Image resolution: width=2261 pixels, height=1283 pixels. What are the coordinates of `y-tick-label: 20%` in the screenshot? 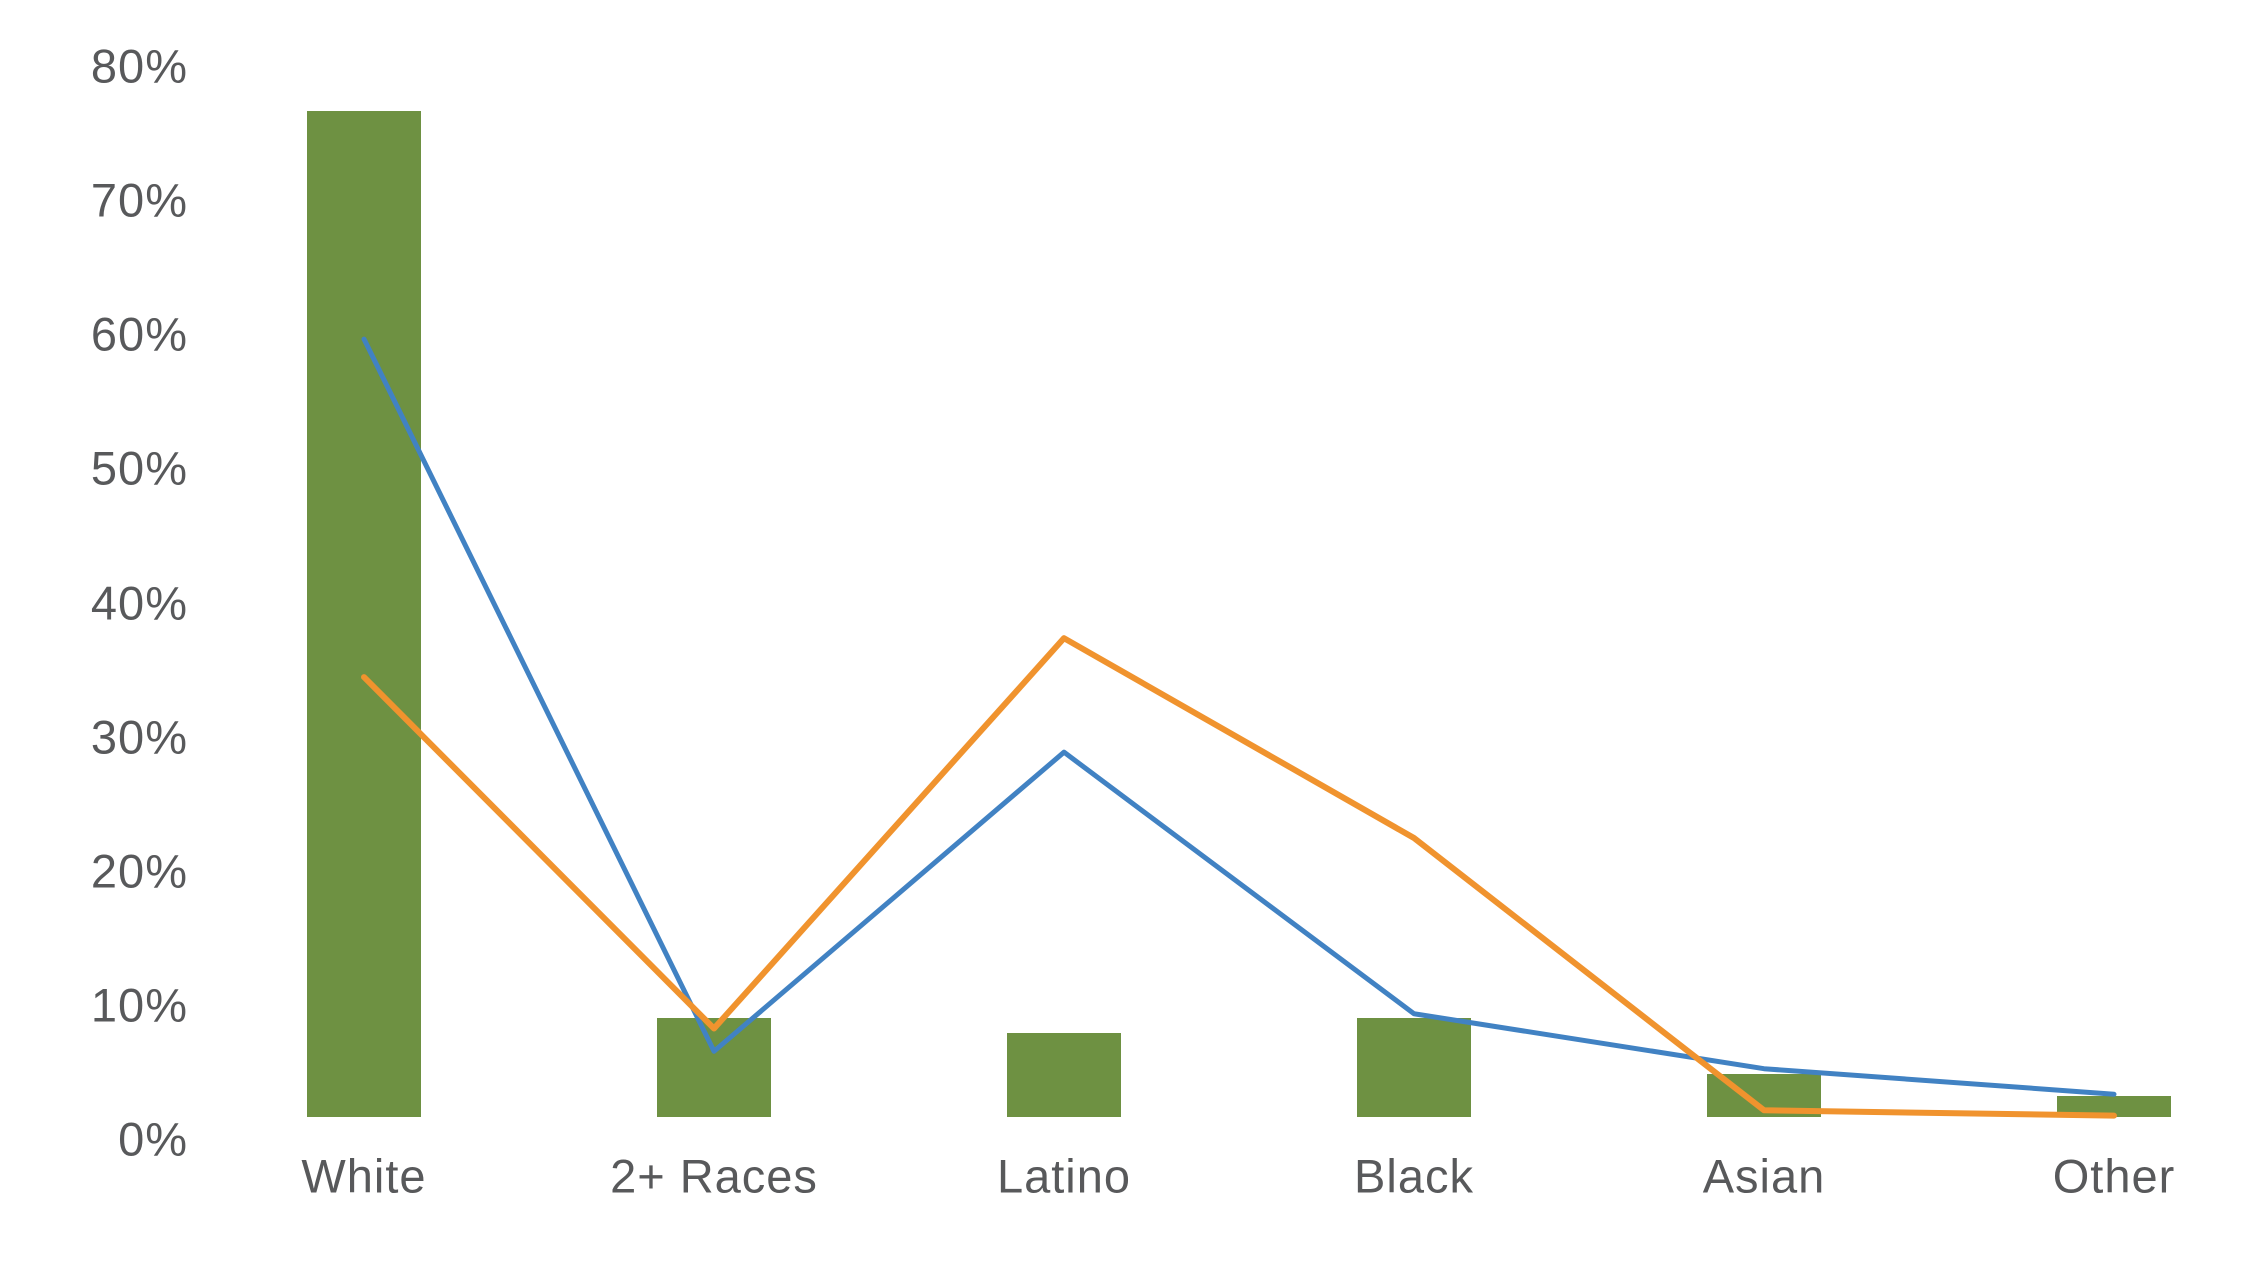 It's located at (139, 871).